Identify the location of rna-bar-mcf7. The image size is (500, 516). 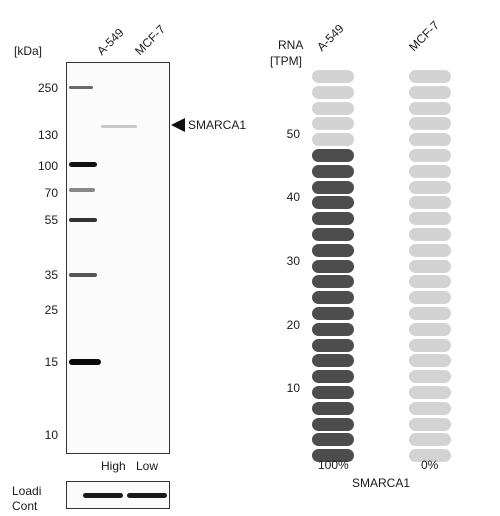
(430, 258).